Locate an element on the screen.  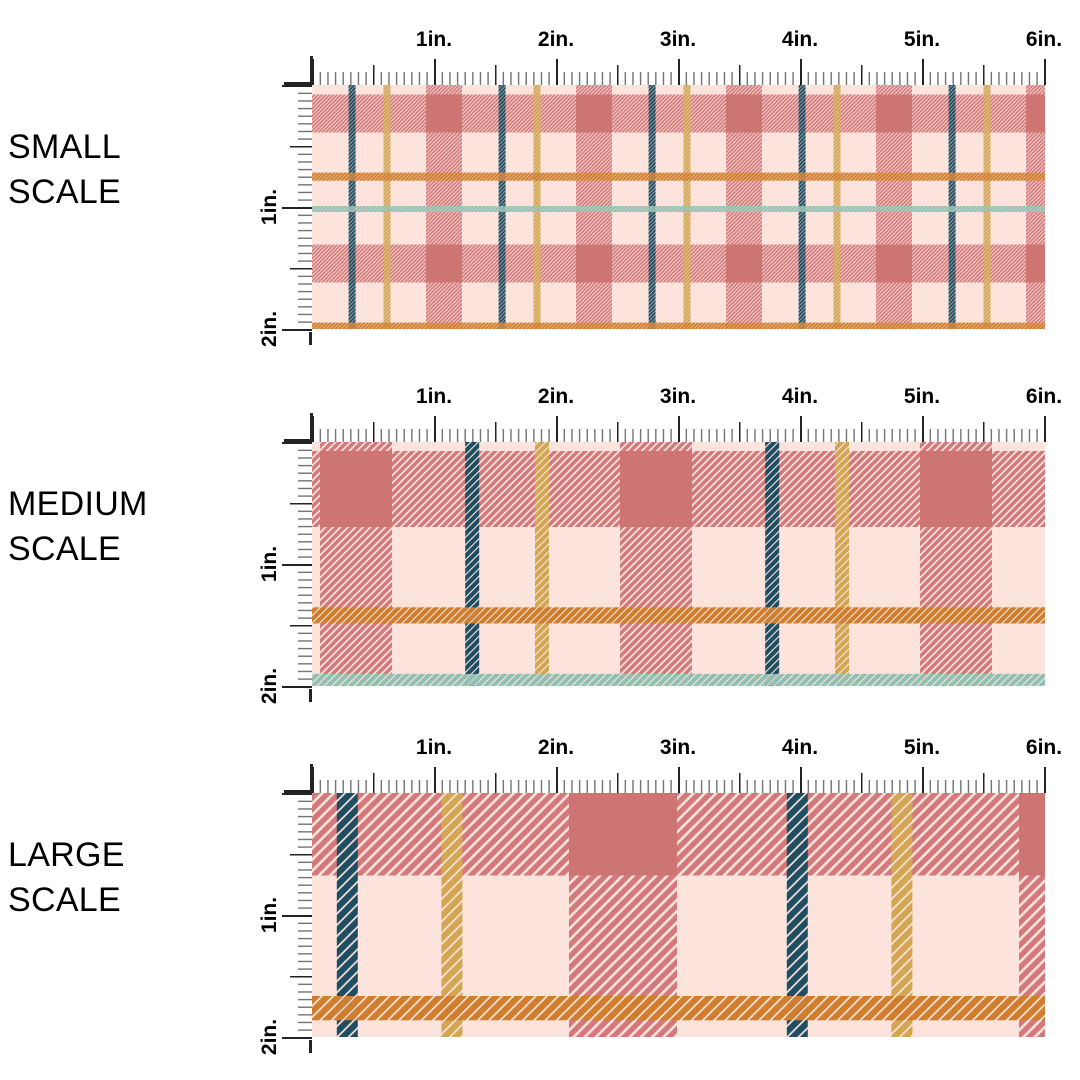
scale-label-line1: SMALL is located at coordinates (64, 147).